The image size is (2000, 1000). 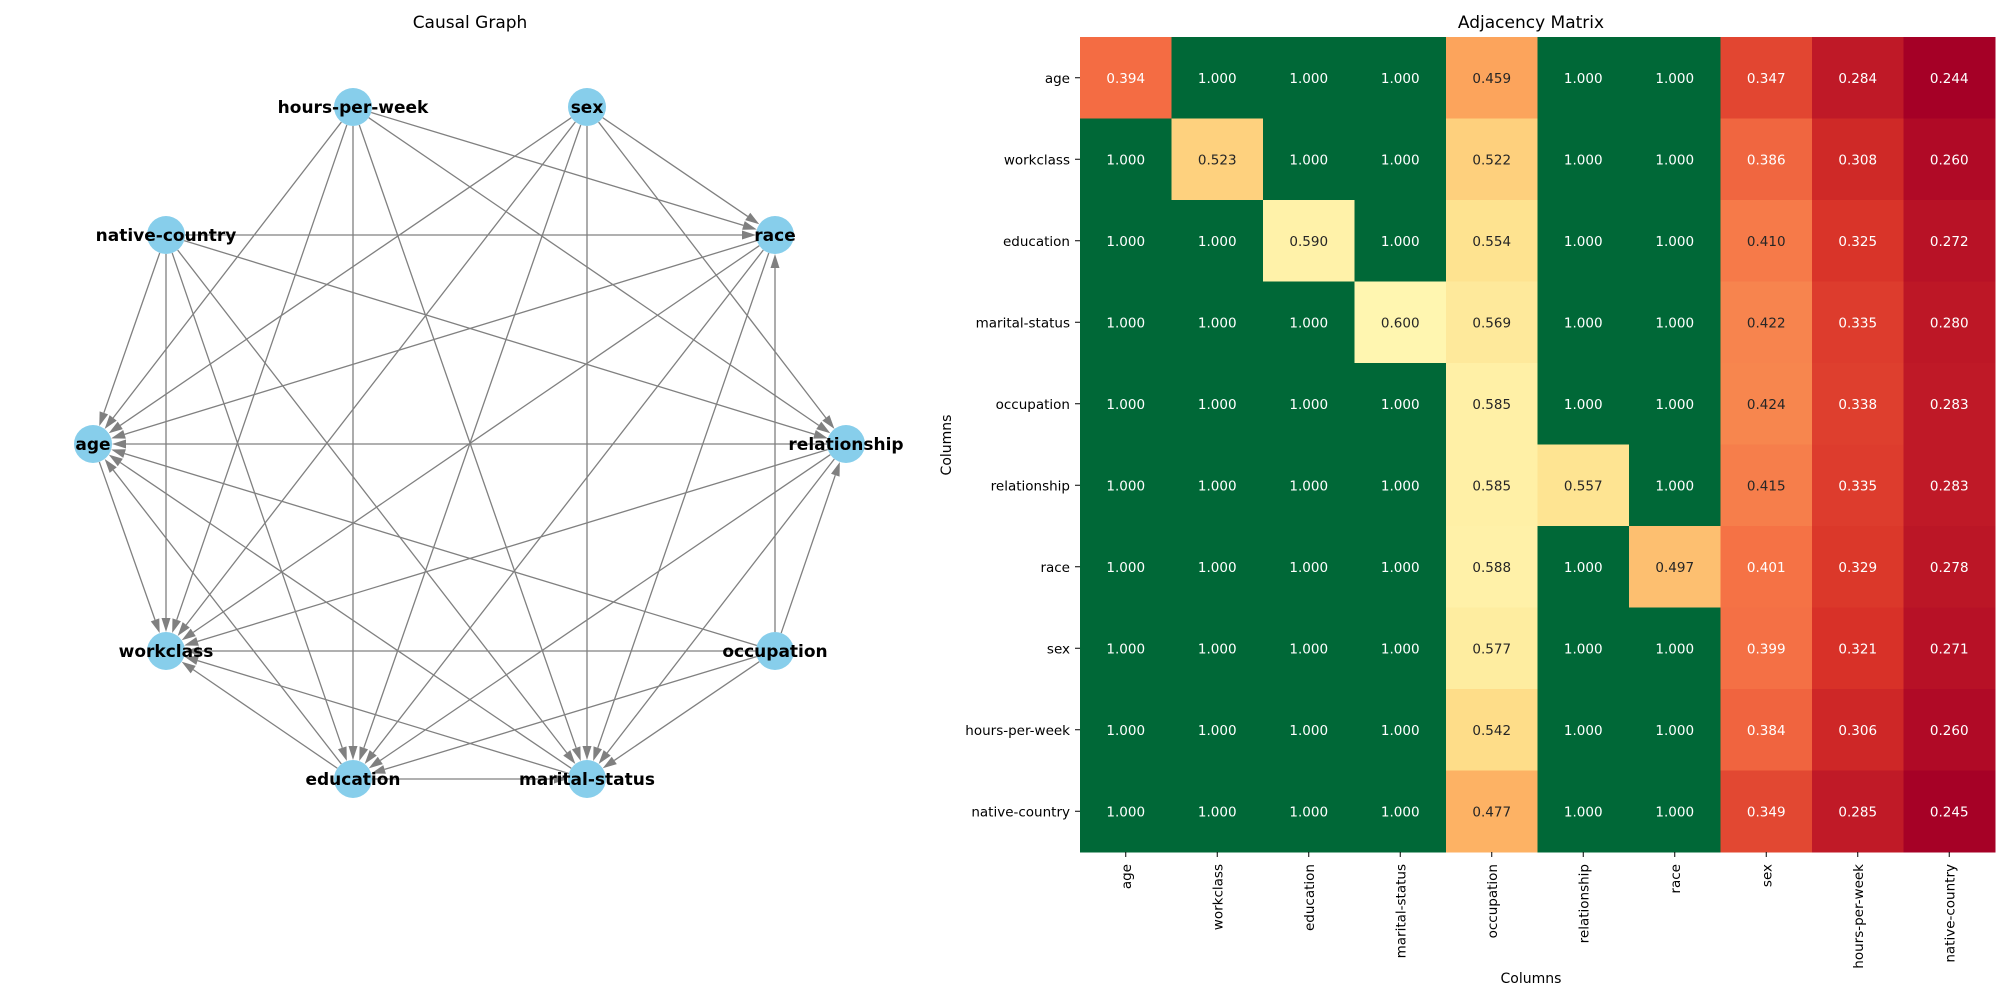 What do you see at coordinates (1674, 242) in the screenshot?
I see `cell-label-education-race: 1.000` at bounding box center [1674, 242].